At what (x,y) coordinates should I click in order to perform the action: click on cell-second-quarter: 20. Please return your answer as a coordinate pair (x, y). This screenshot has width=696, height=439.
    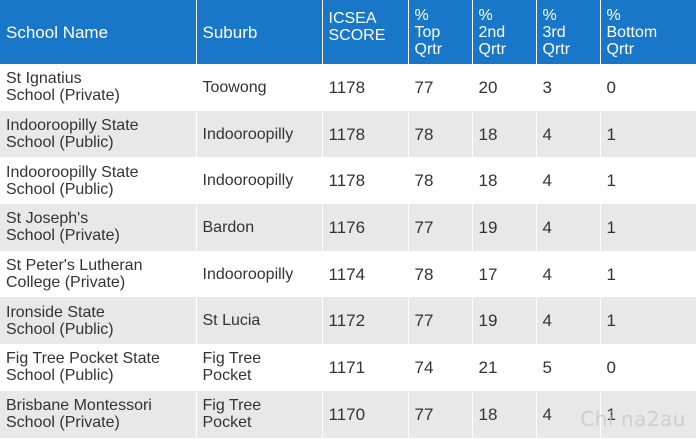
    Looking at the image, I should click on (504, 87).